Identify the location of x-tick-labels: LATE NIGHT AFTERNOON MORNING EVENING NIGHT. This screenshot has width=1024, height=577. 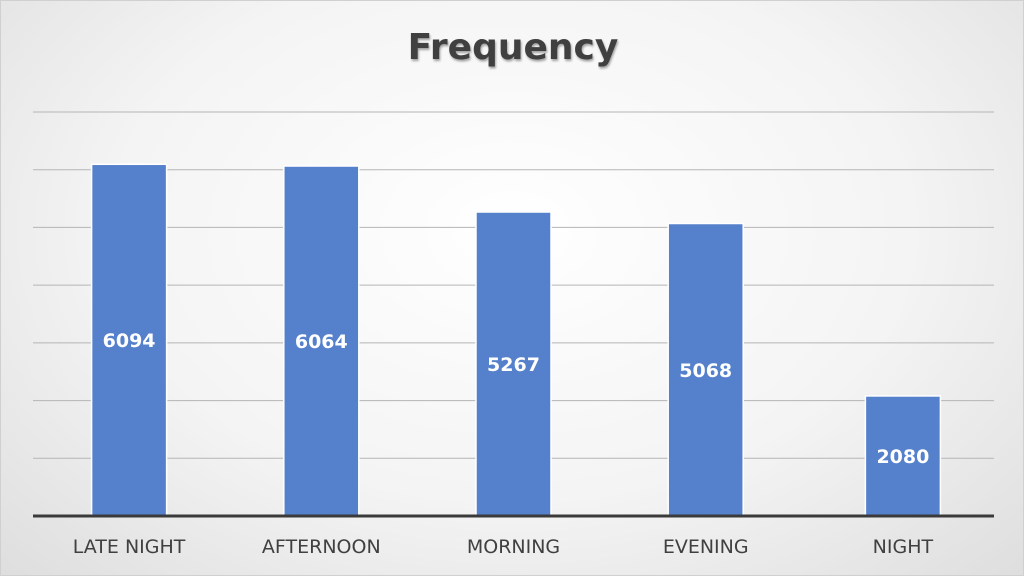
(503, 547).